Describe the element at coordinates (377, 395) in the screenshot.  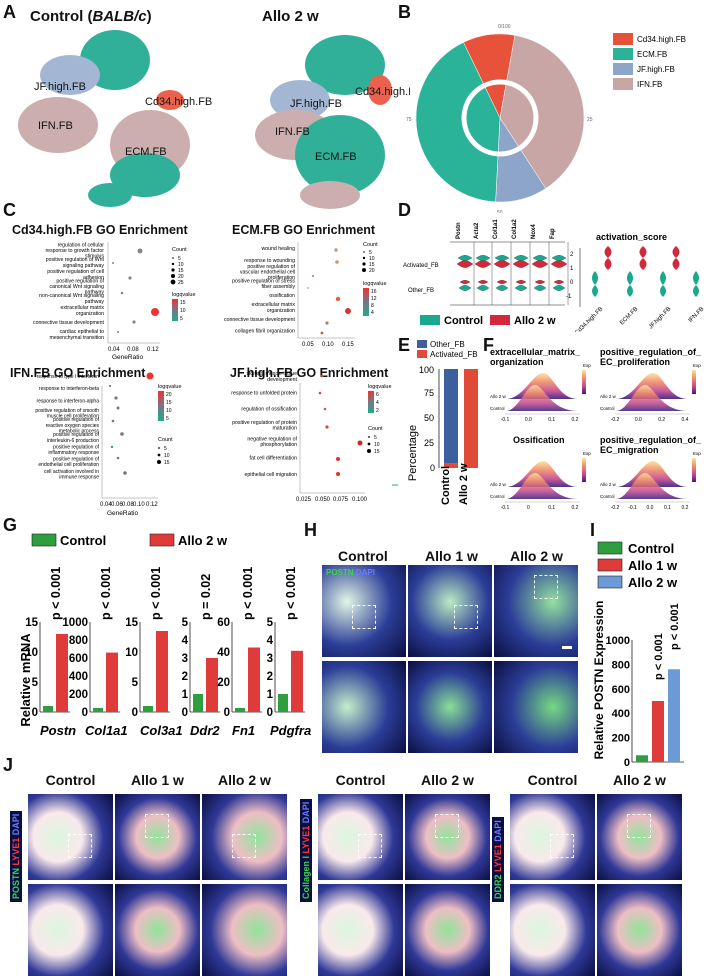
I see `jf-lq-0: 6` at that location.